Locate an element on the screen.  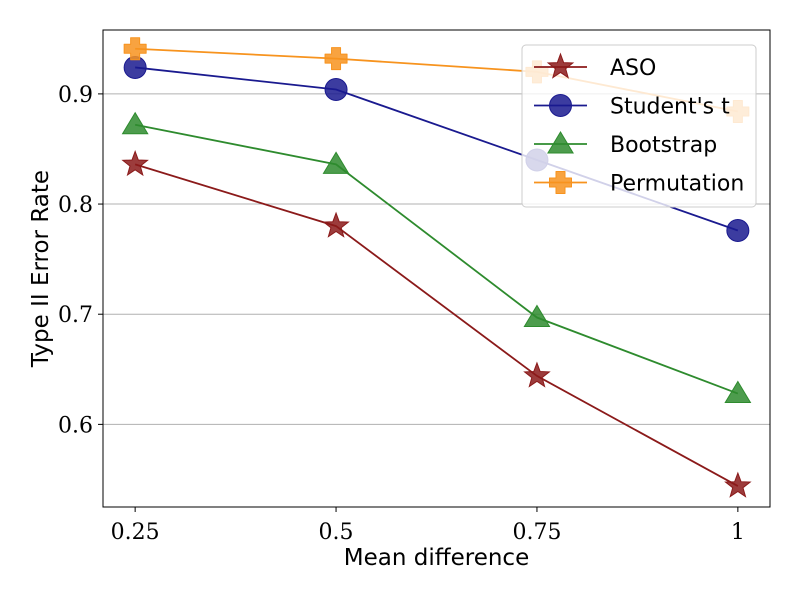
x-tick-label: 1 is located at coordinates (738, 532).